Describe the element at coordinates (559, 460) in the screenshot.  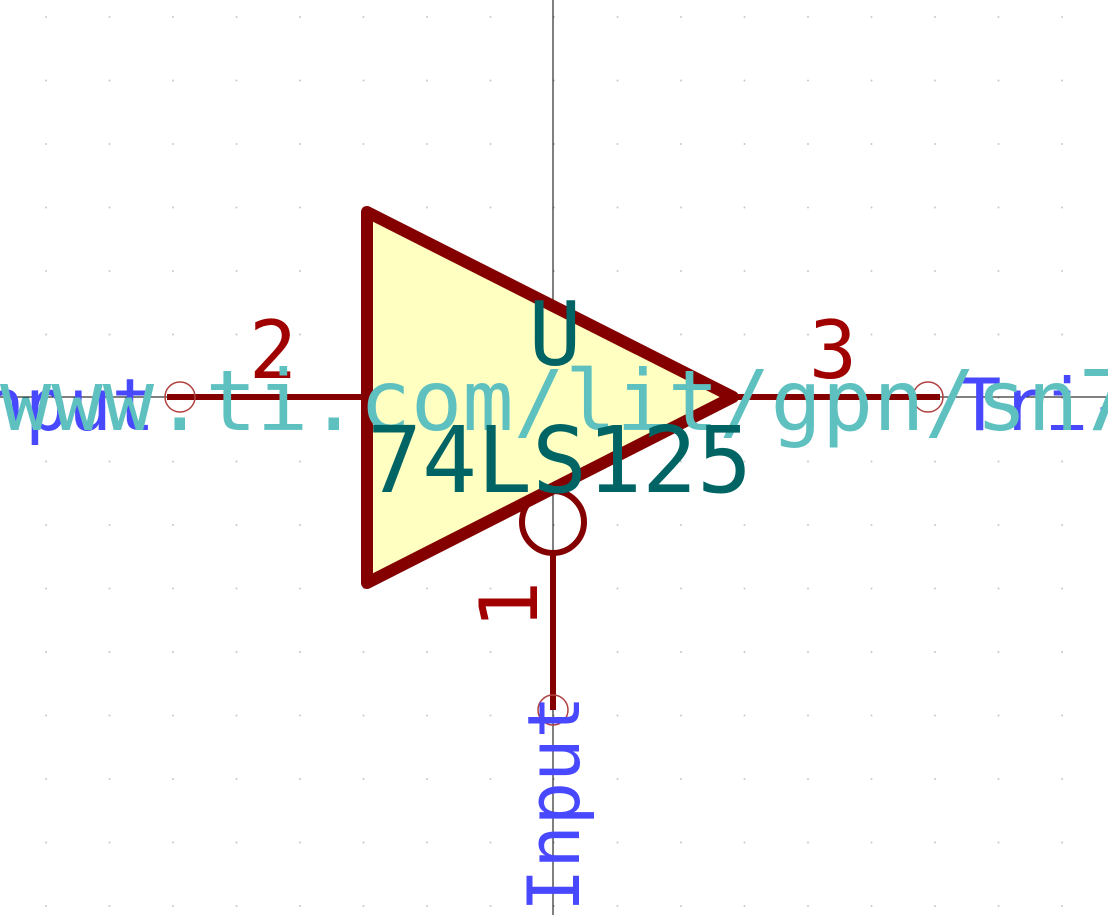
I see `value-field: 74LS125` at that location.